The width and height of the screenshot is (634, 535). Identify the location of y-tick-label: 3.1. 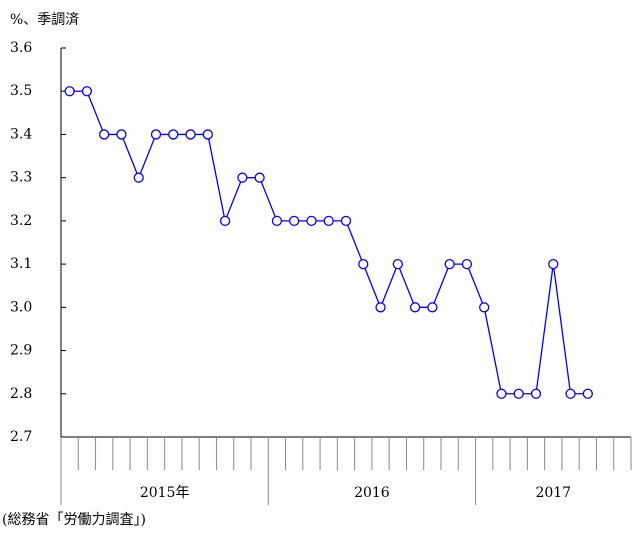
(21, 264).